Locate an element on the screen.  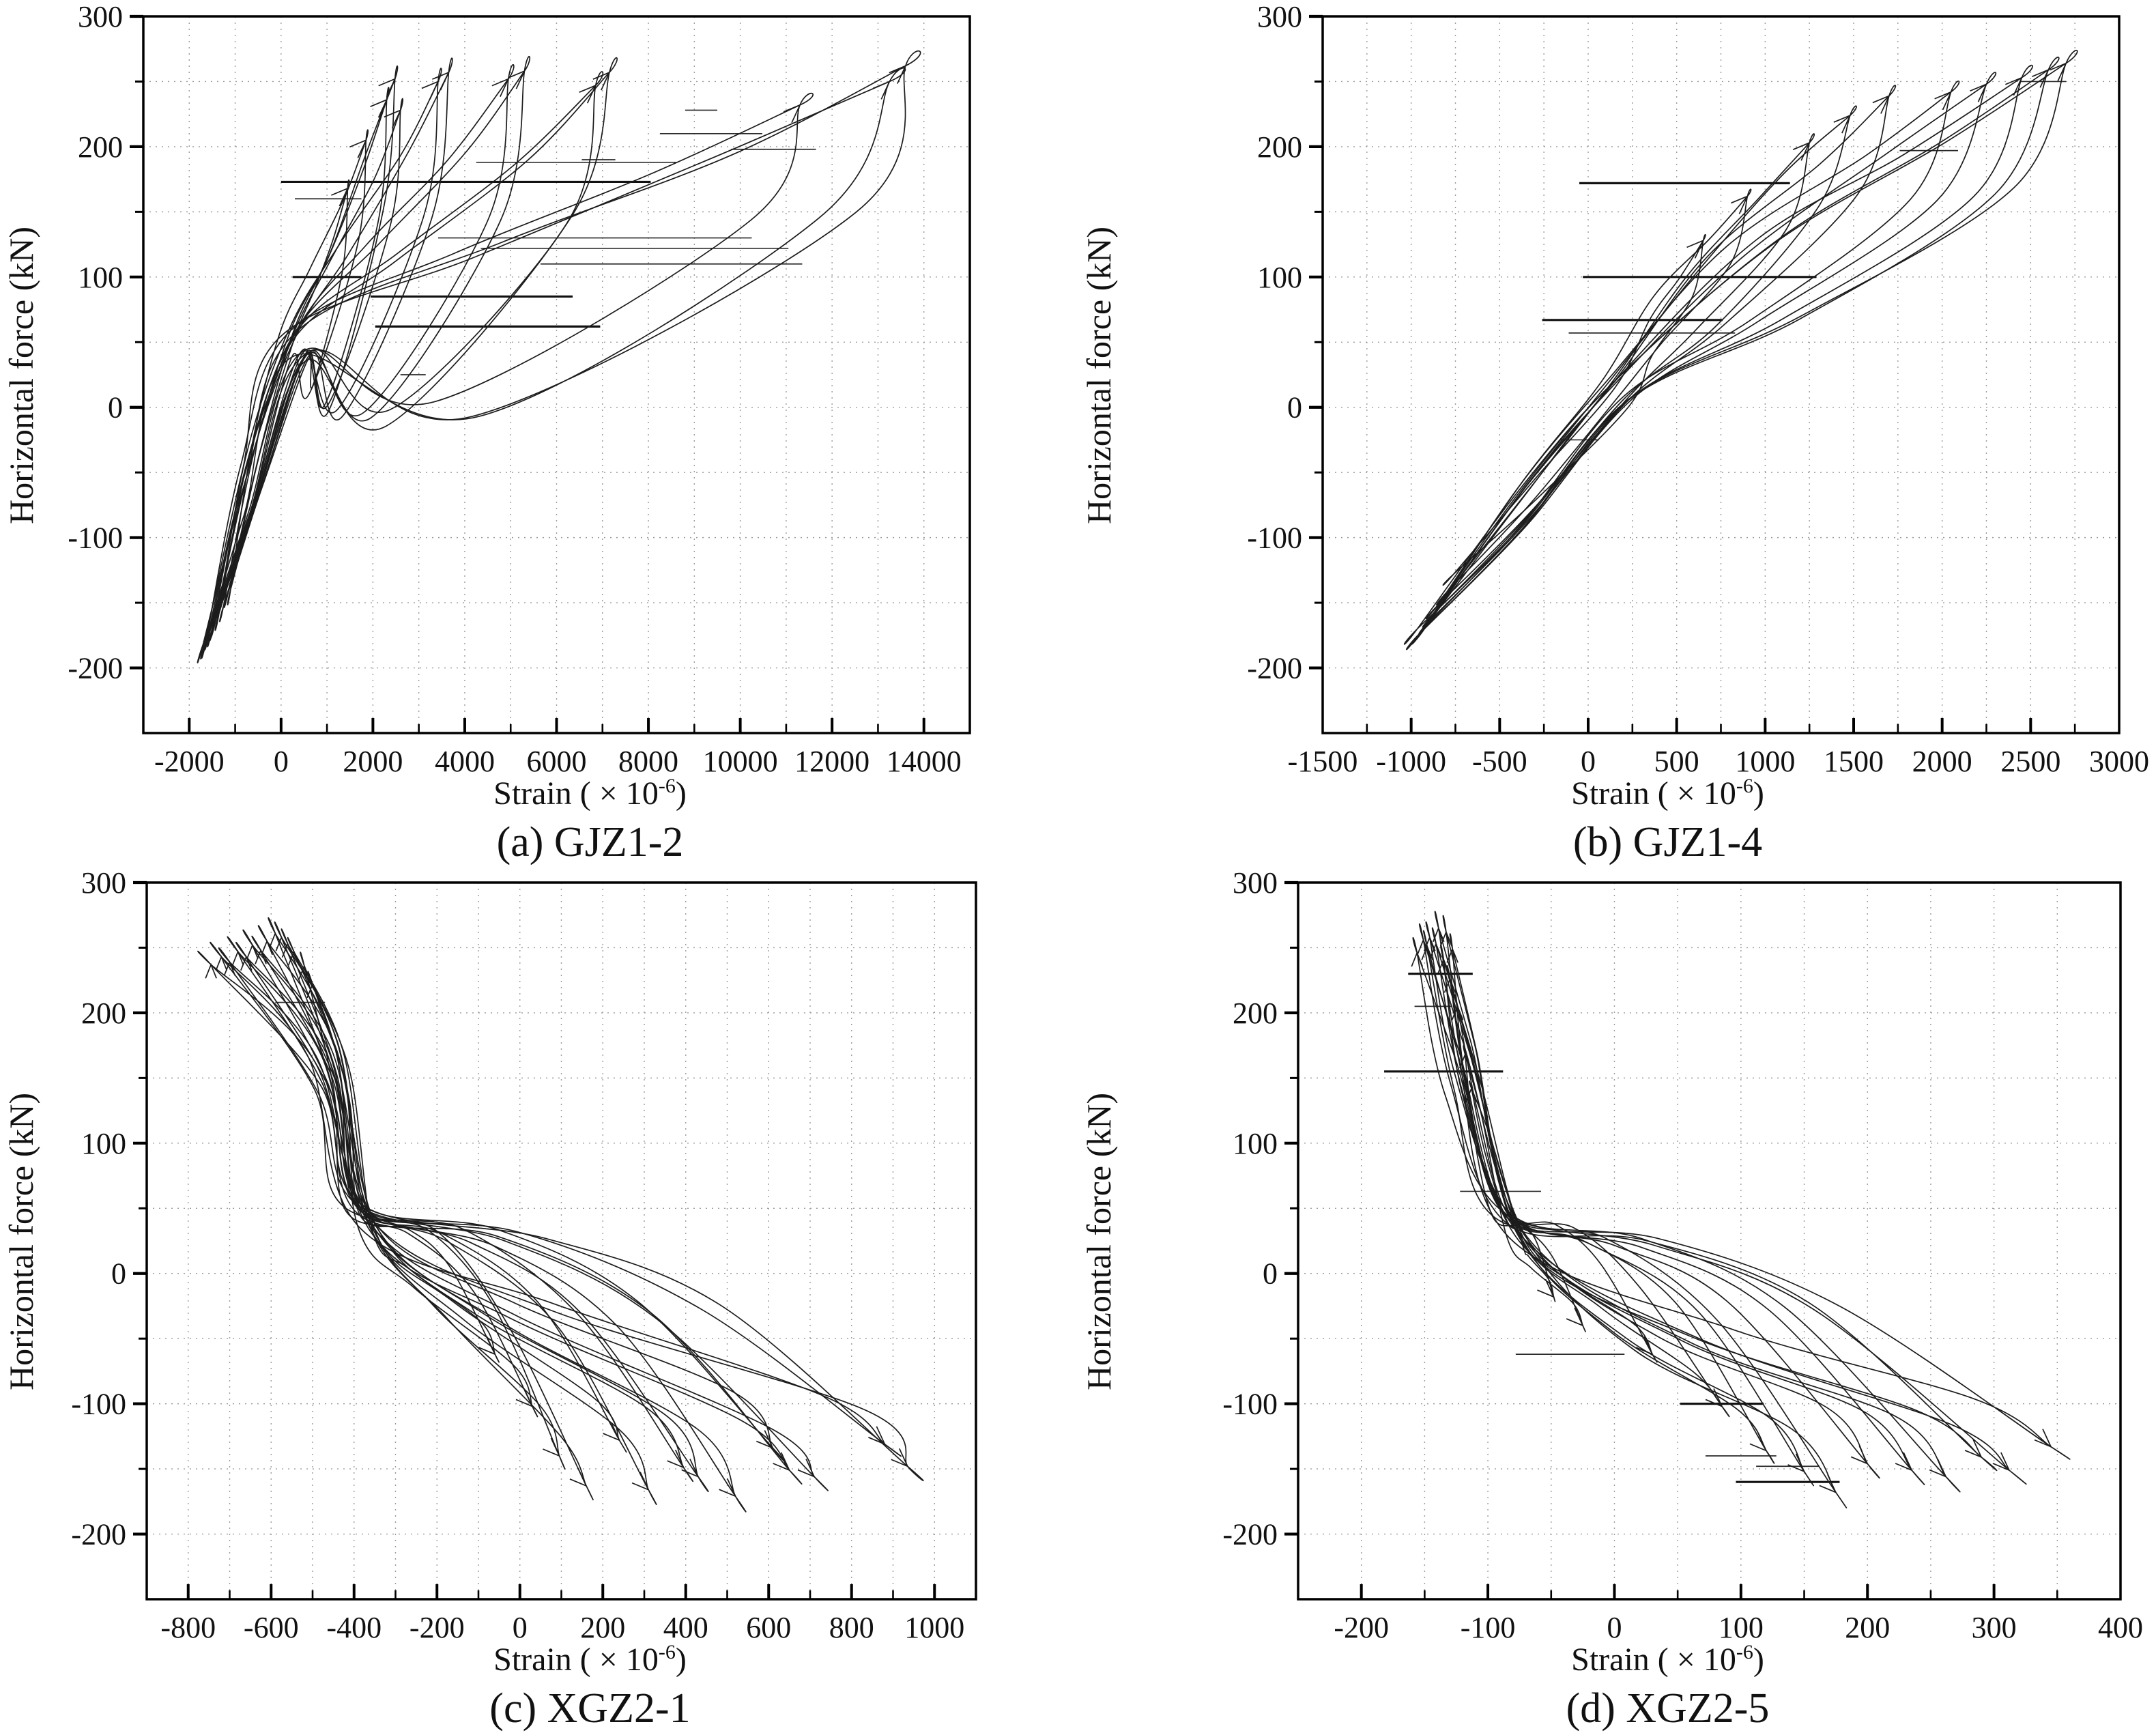
x-tick-label: 2500 is located at coordinates (2030, 761).